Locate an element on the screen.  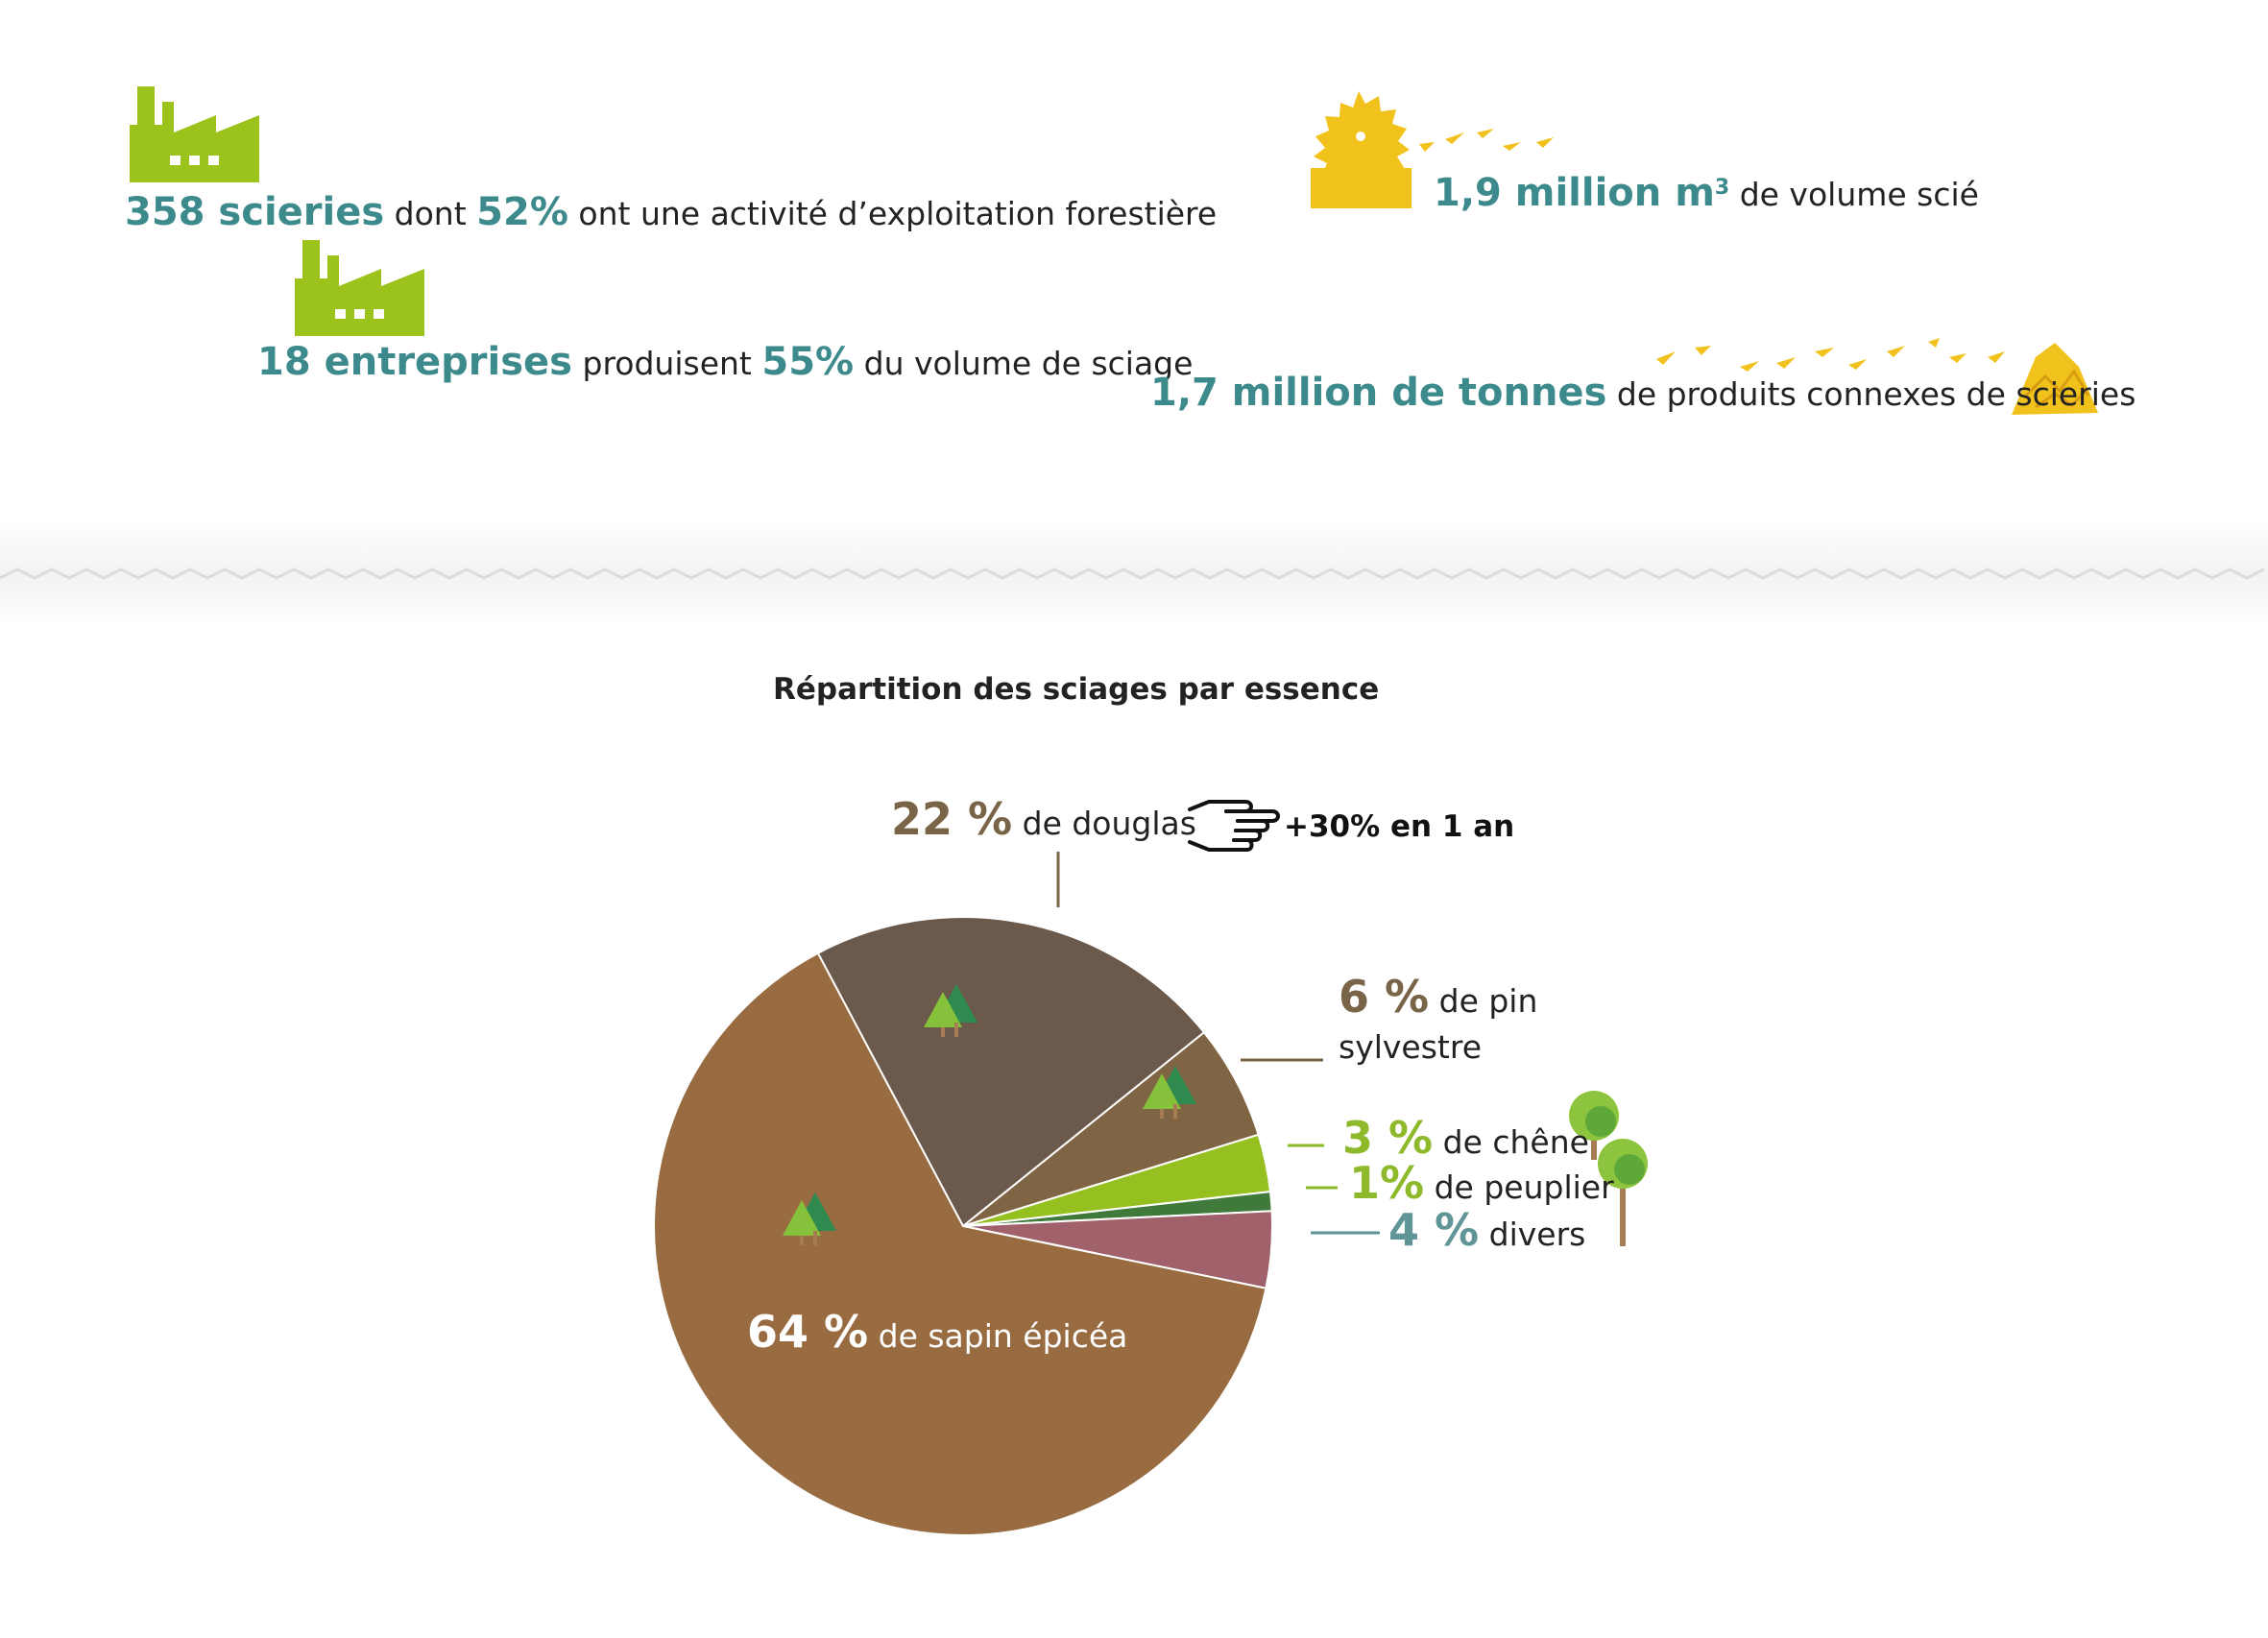
wood-chips-icon is located at coordinates (1877, 377).